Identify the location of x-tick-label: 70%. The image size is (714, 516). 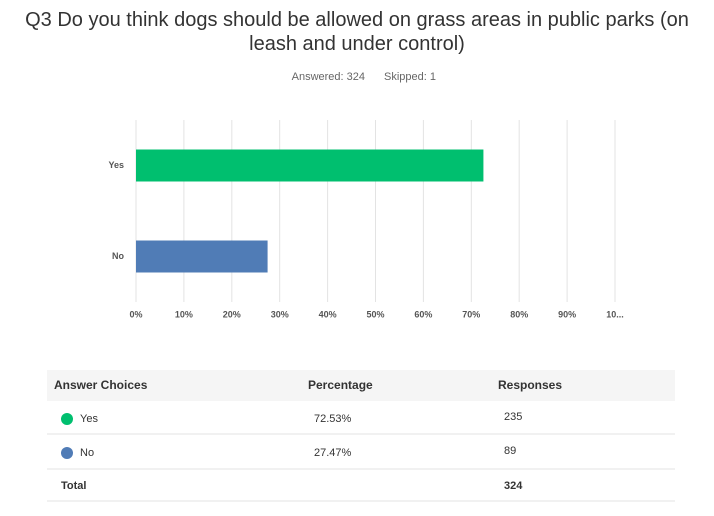
(471, 314).